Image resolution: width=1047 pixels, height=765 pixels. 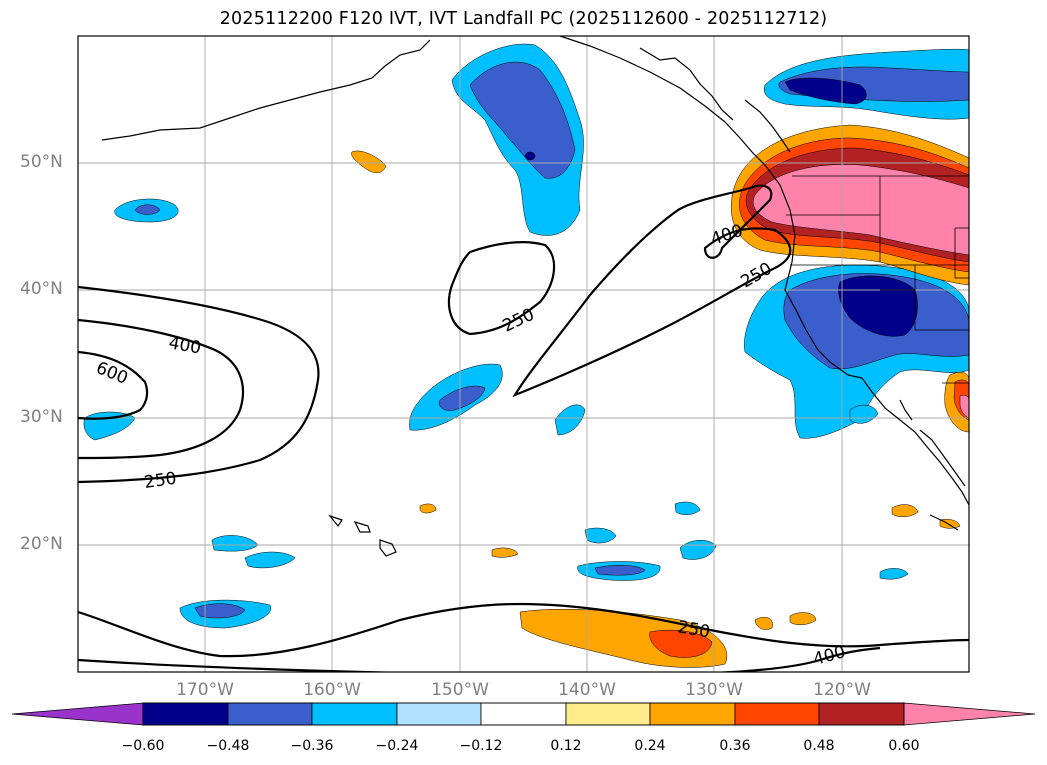 What do you see at coordinates (650, 746) in the screenshot?
I see `colorbar-tick: 0.24` at bounding box center [650, 746].